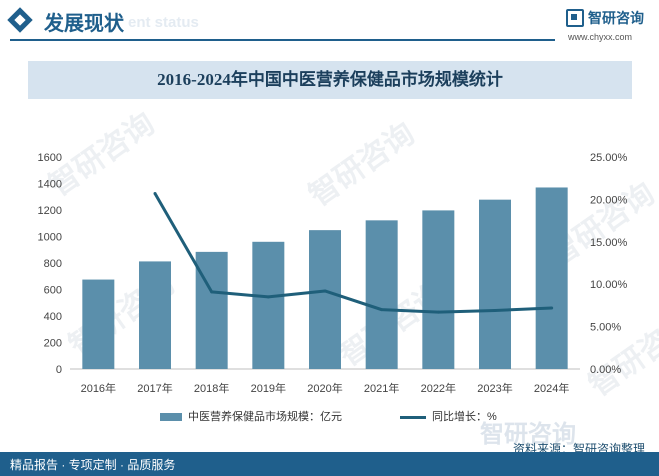  Describe the element at coordinates (494, 388) in the screenshot. I see `x-tick-label: 2023年` at that location.